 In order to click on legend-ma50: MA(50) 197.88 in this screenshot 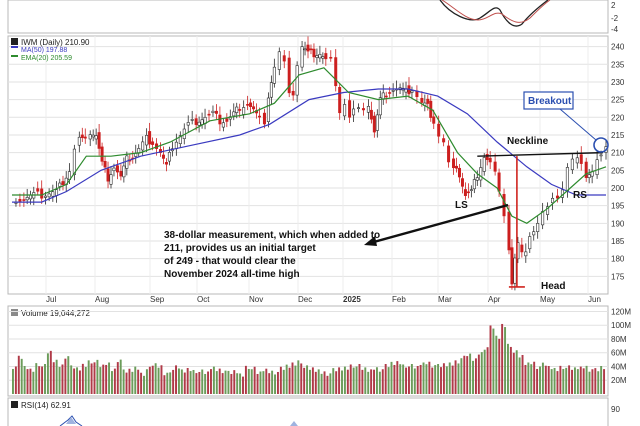, I will do `click(44, 50)`.